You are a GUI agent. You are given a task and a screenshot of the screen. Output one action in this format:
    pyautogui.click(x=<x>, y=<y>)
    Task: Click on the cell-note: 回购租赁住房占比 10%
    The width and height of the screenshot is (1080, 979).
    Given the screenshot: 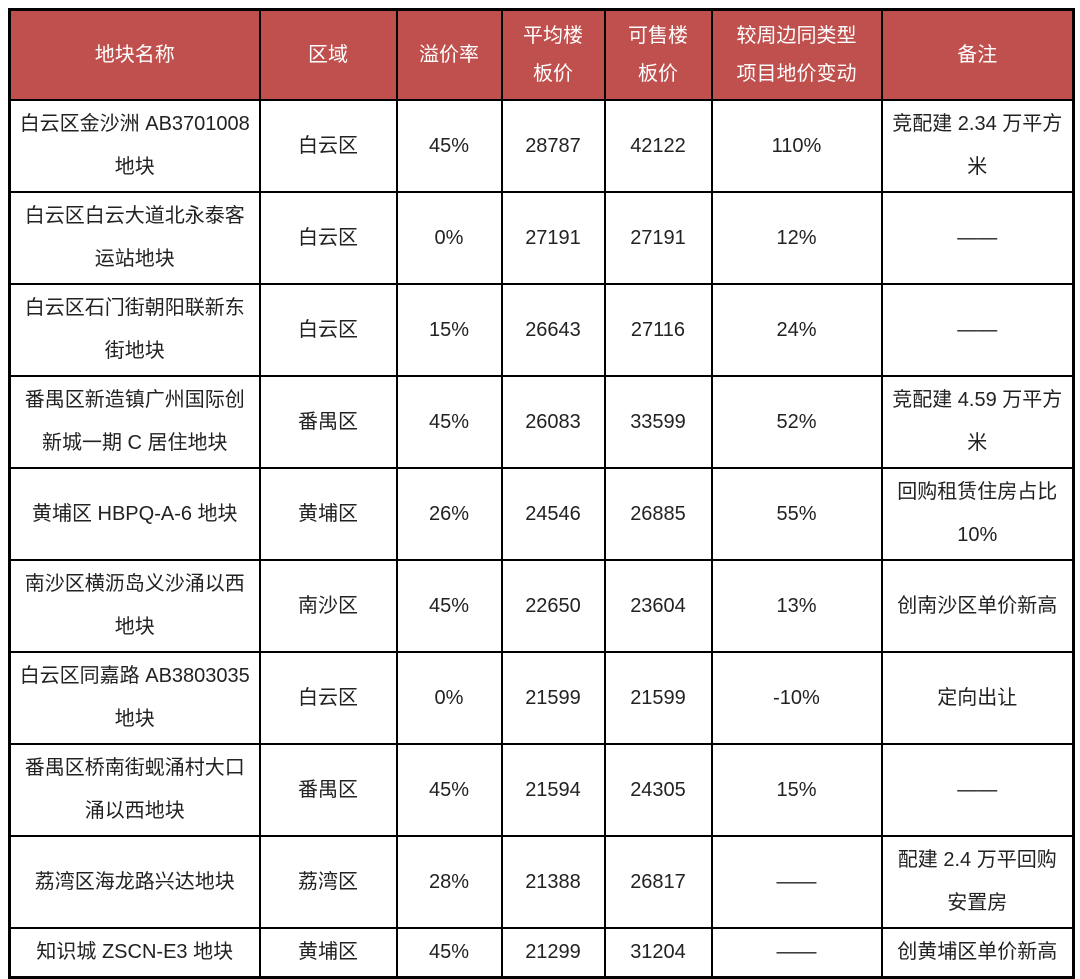 What is the action you would take?
    pyautogui.click(x=977, y=514)
    